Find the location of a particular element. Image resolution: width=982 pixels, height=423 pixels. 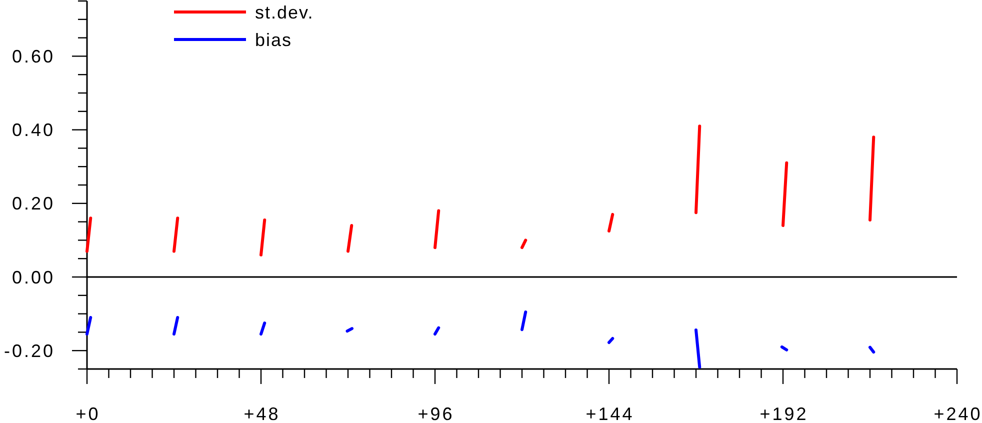

y-tick-label: 0.60 is located at coordinates (33, 56).